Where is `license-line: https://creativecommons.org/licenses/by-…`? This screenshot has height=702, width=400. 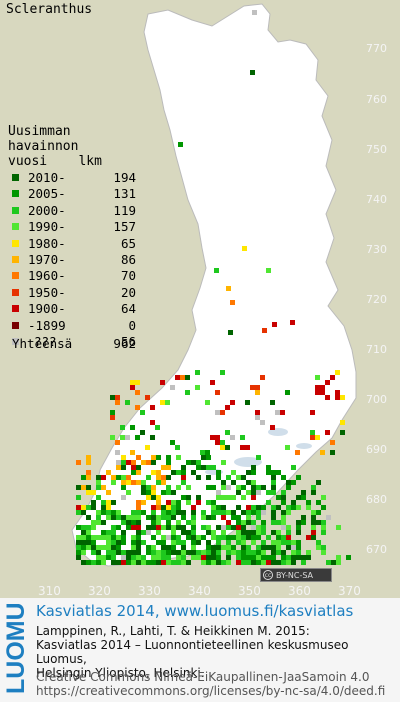
license-line: https://creativecommons.org/licenses/by-… is located at coordinates (211, 691).